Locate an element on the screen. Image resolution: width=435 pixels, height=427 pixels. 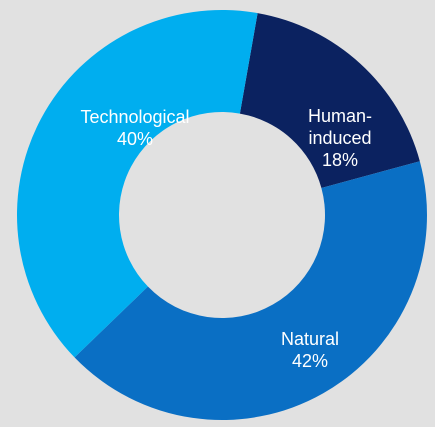
category-label-line: Technological is located at coordinates (134, 117).